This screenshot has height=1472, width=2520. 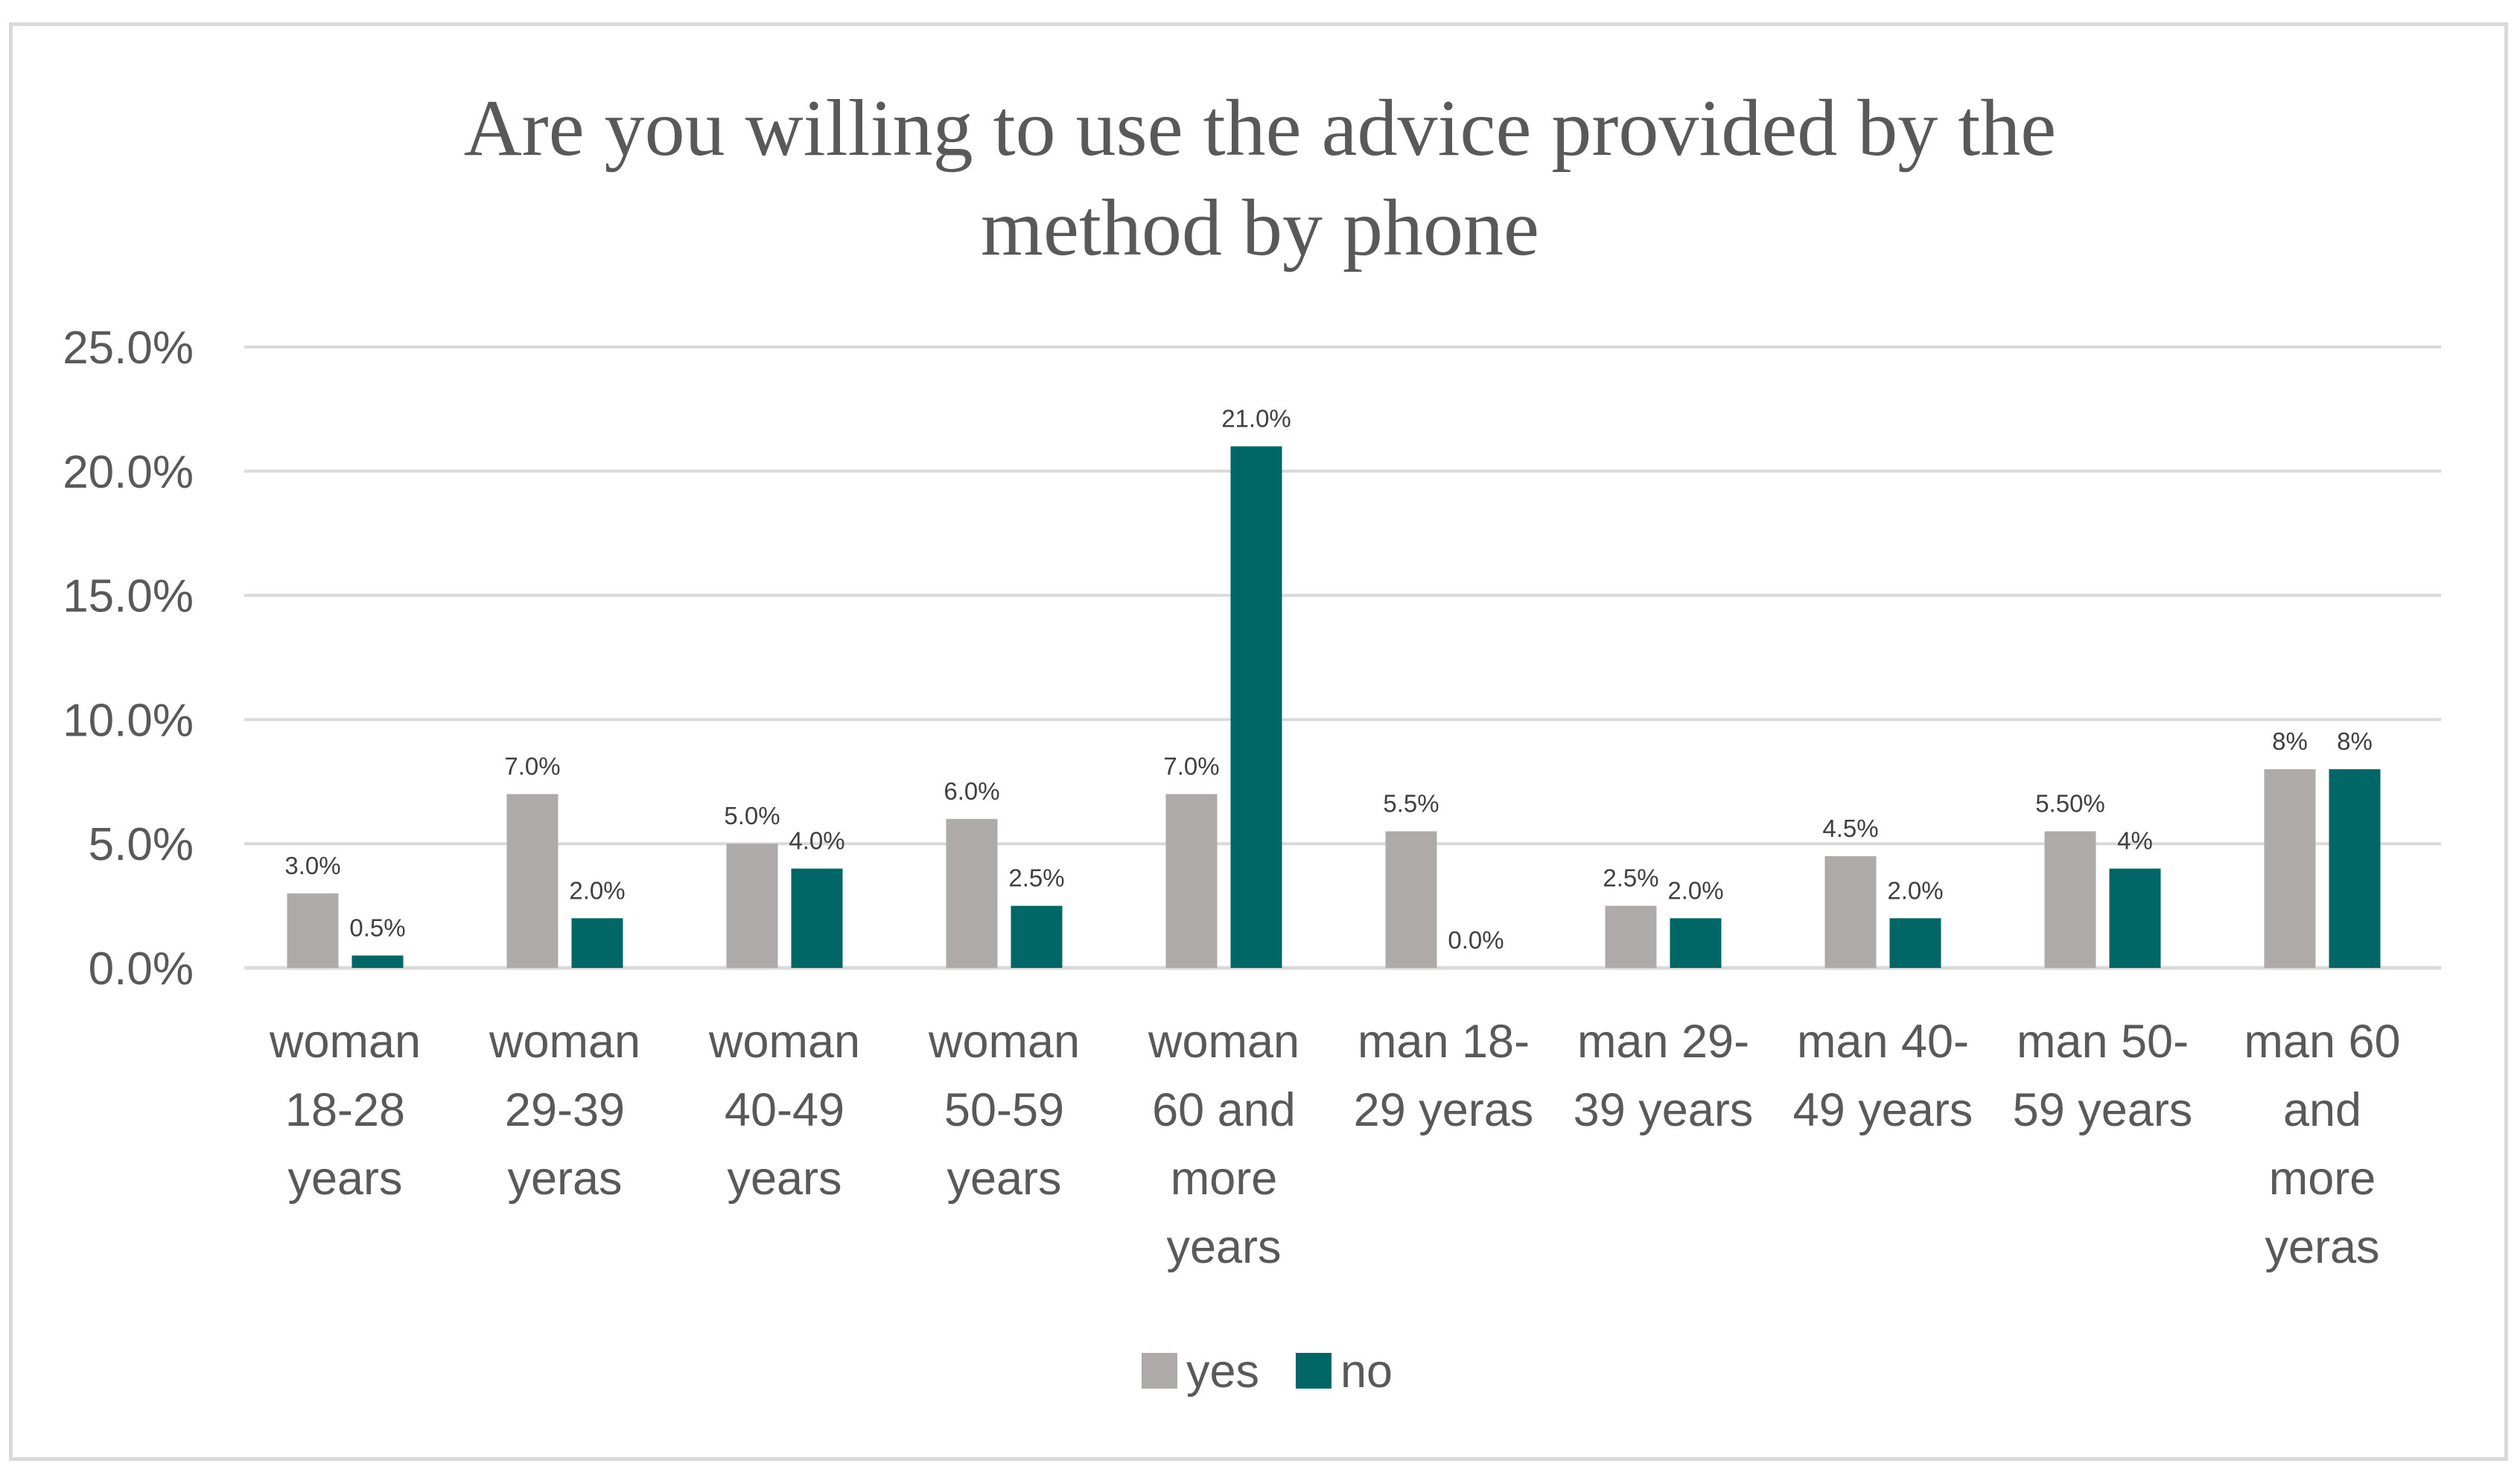 I want to click on x-category-label: man 60, so click(x=2322, y=1042).